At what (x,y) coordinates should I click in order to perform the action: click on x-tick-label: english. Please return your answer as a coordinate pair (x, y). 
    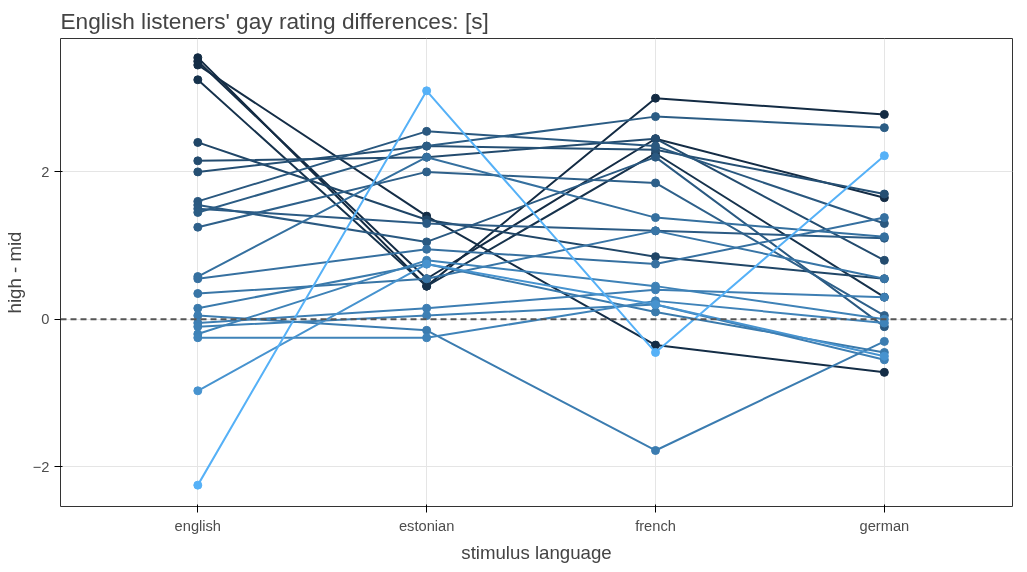
    Looking at the image, I should click on (198, 525).